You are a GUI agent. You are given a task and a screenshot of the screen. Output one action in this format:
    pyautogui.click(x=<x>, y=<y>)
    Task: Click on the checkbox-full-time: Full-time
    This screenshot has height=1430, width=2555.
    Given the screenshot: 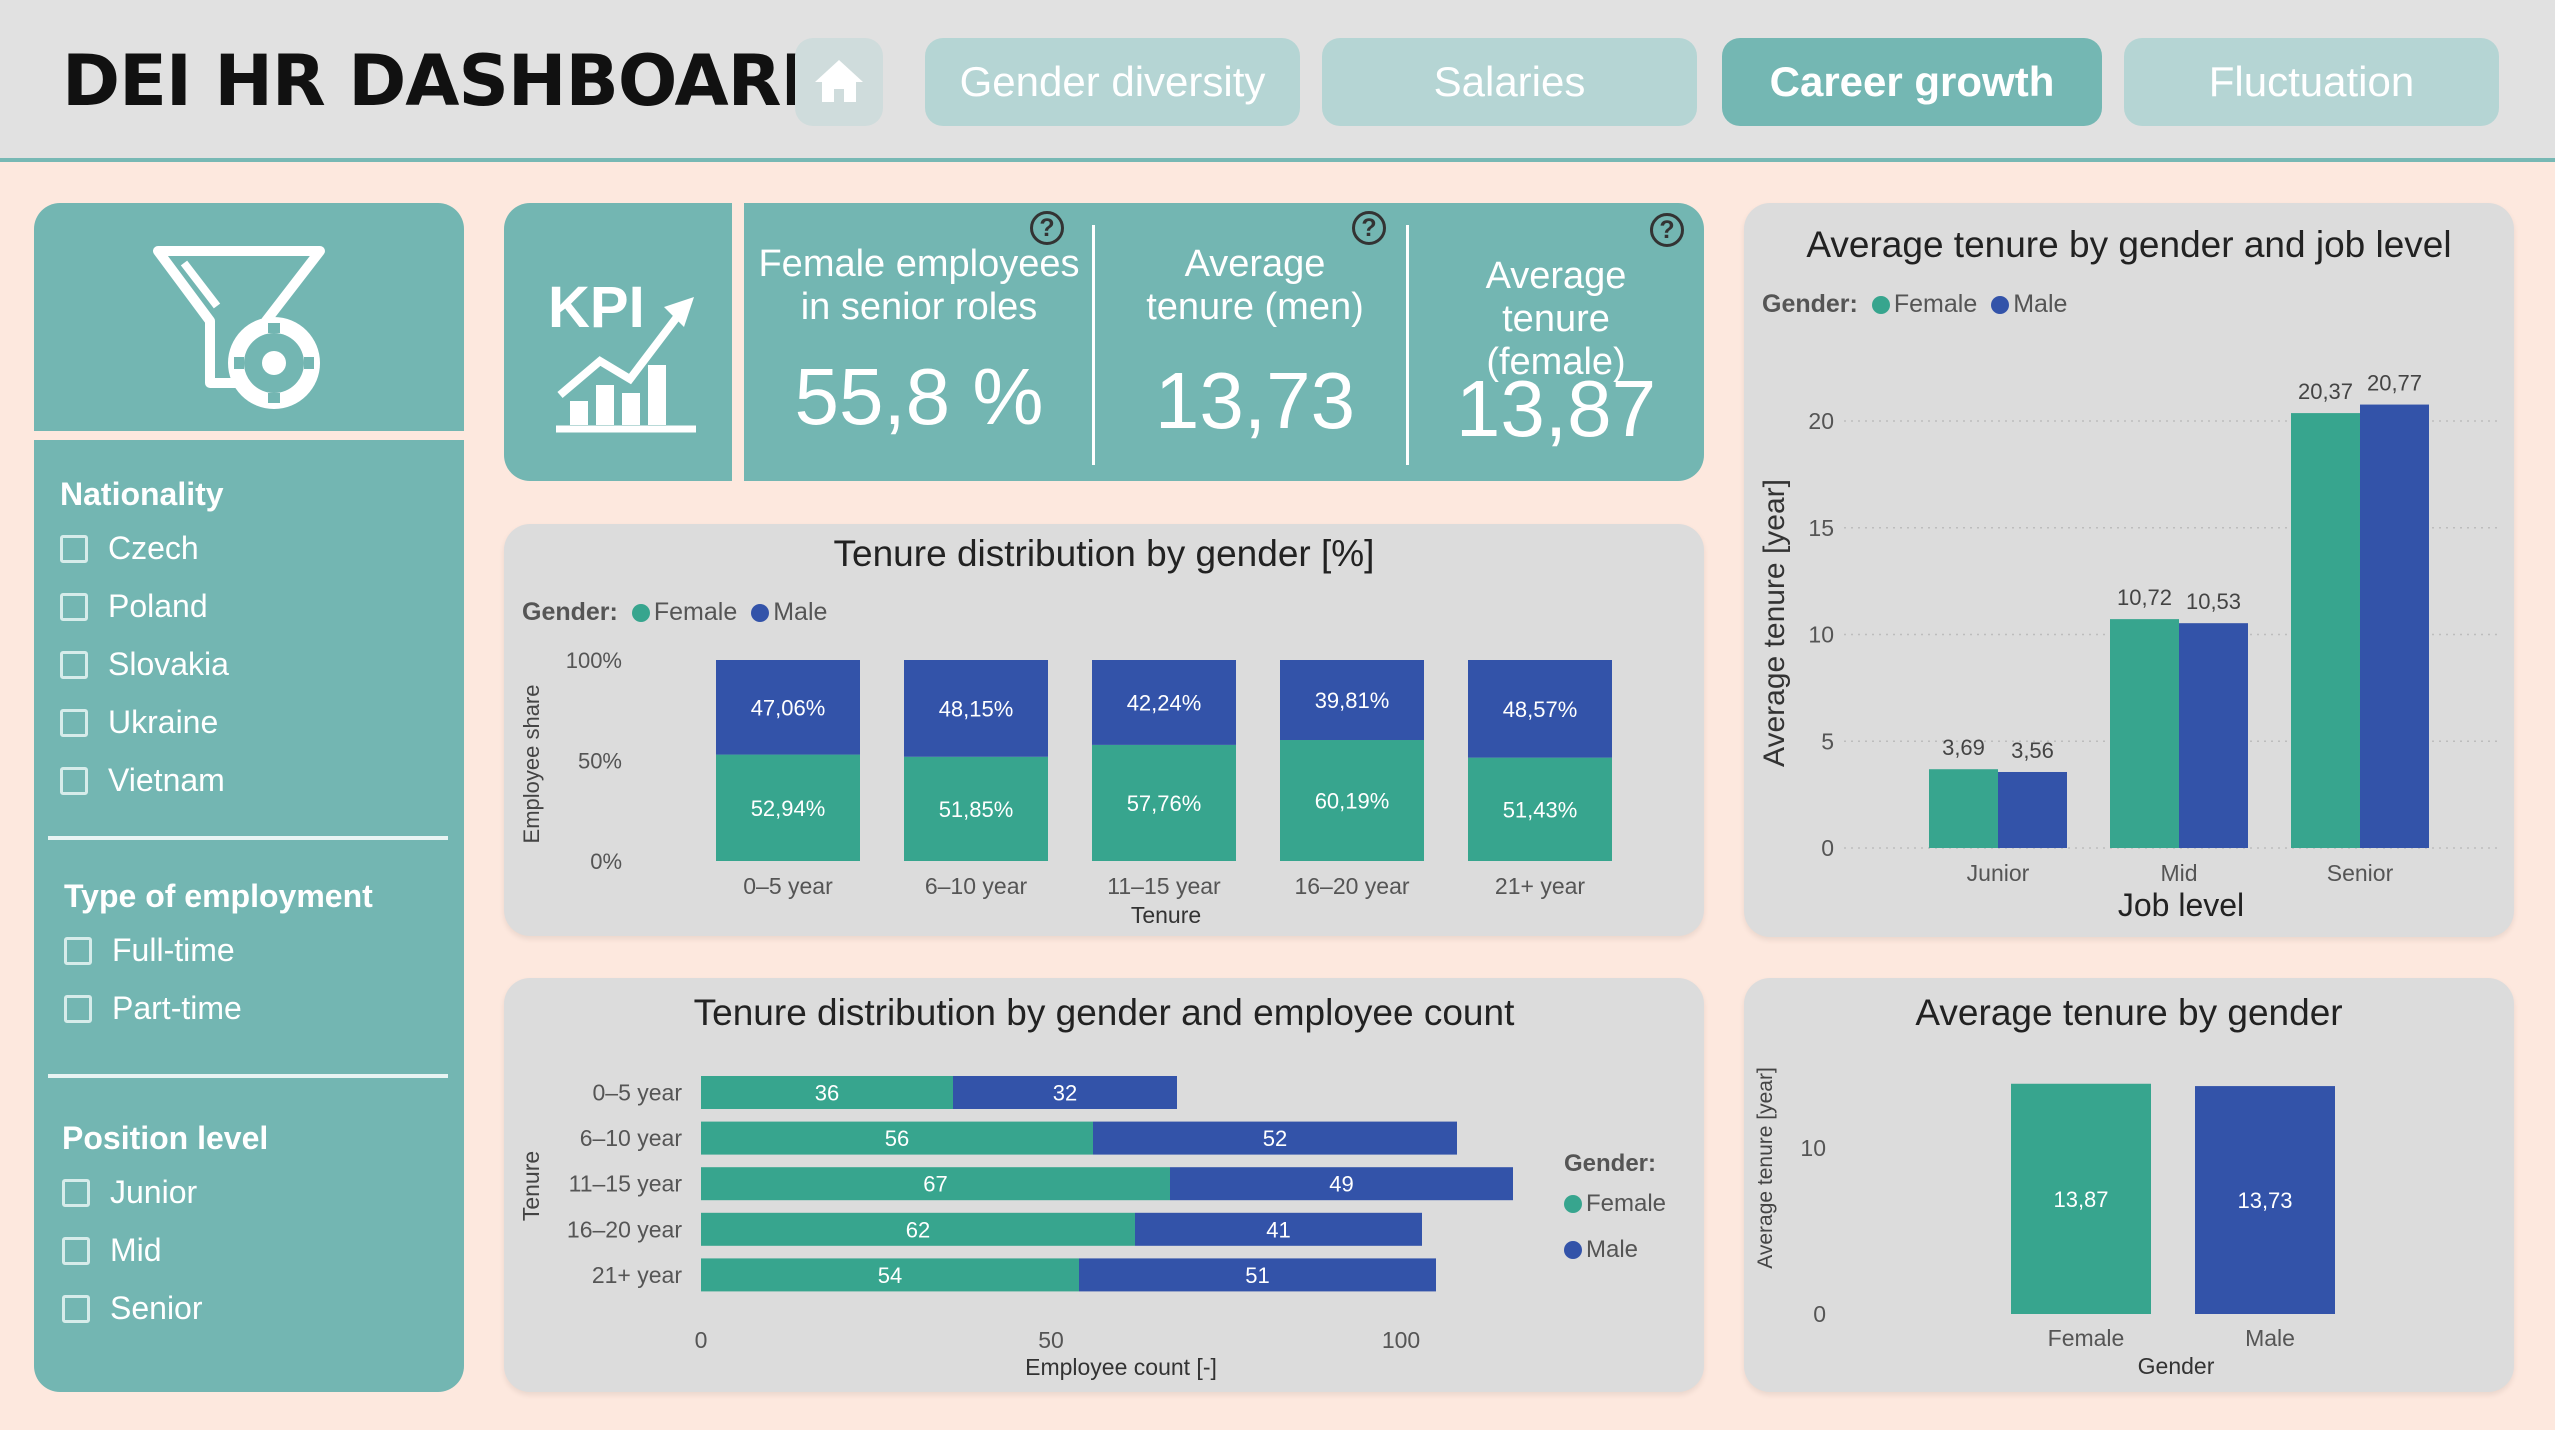 What is the action you would take?
    pyautogui.click(x=149, y=950)
    